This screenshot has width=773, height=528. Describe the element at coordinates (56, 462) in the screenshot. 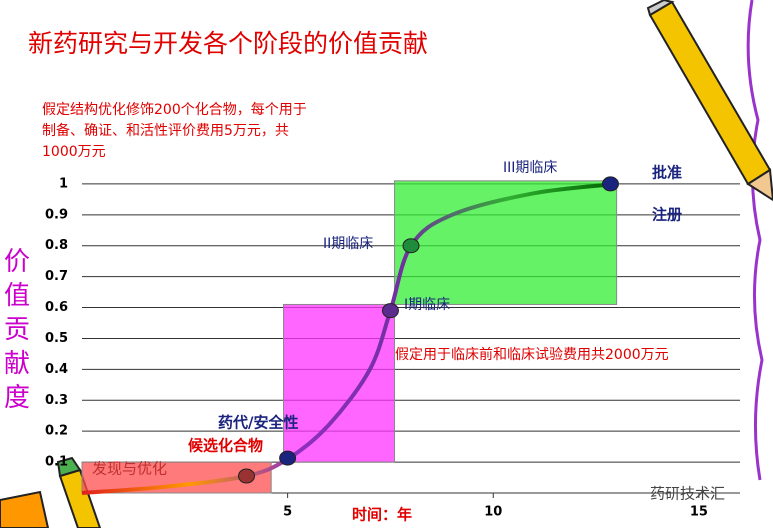

I see `y-tick-label: 0.1` at that location.